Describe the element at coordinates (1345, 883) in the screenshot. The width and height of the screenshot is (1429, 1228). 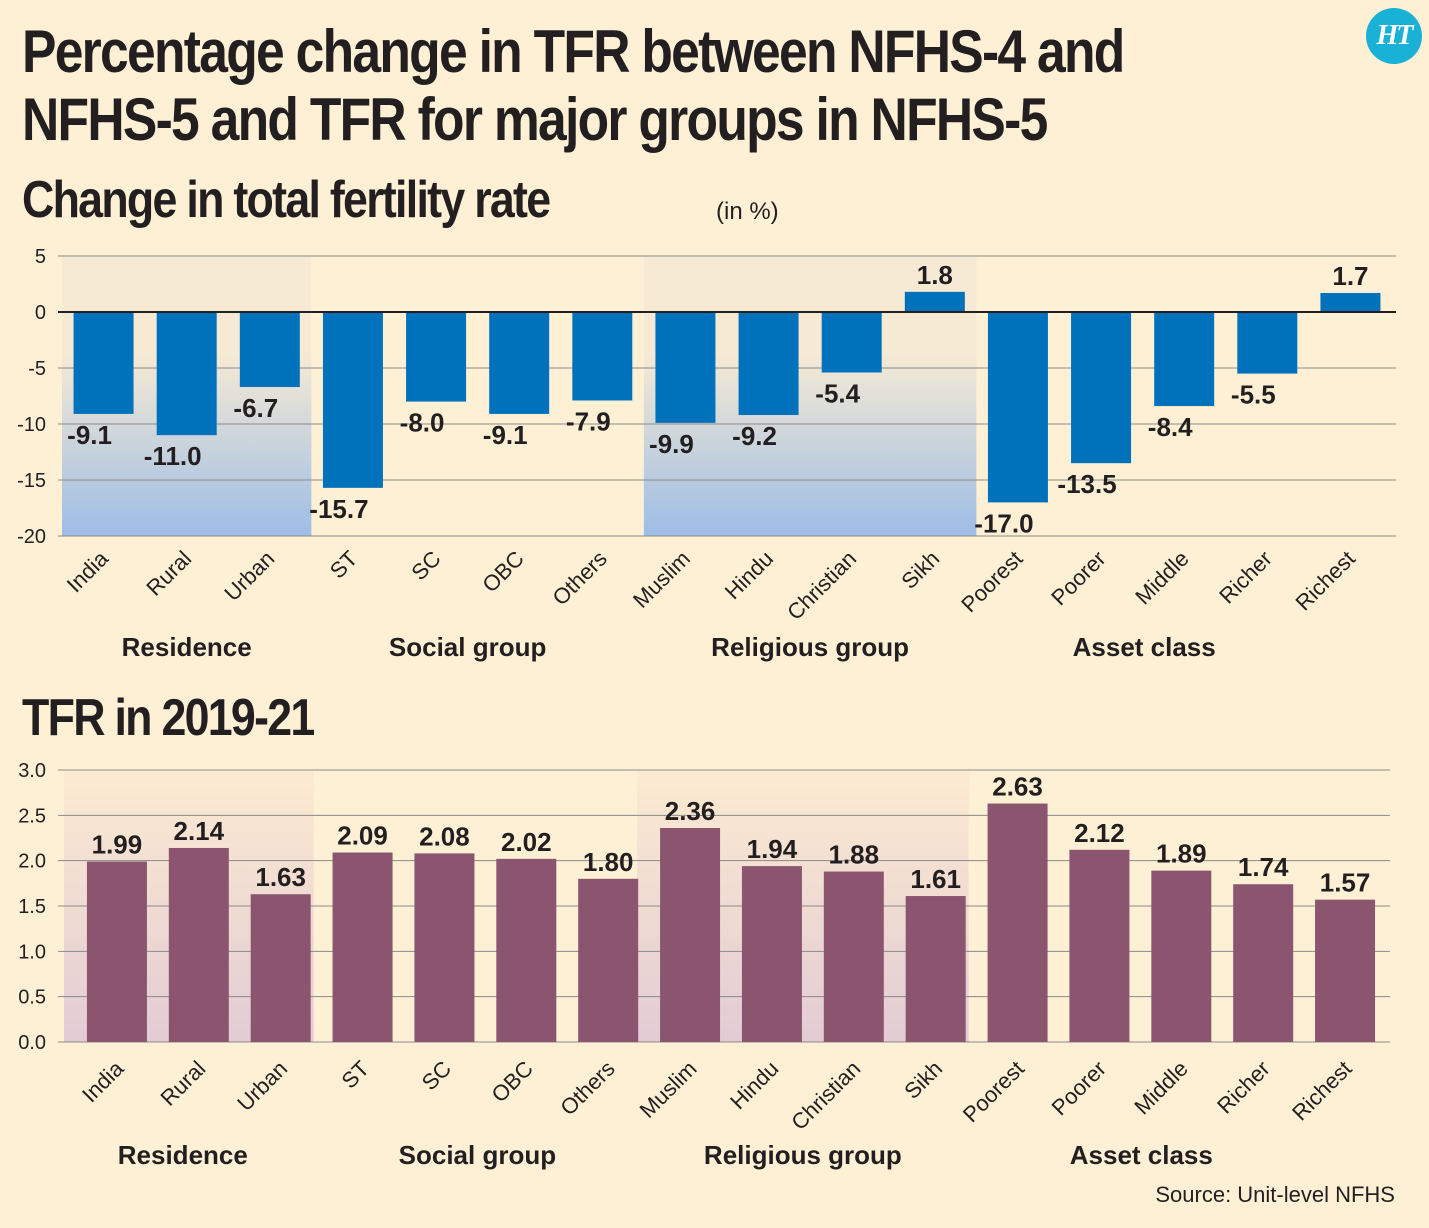
I see `value-label-richest: 1.57` at that location.